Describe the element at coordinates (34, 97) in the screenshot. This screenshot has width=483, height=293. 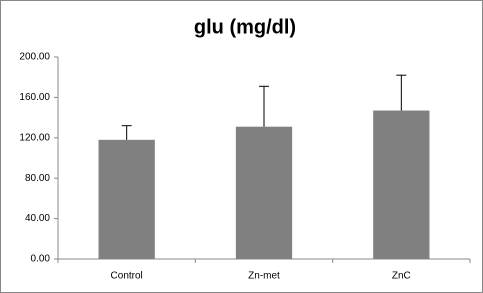
I see `y-tick-label: 160.00` at that location.